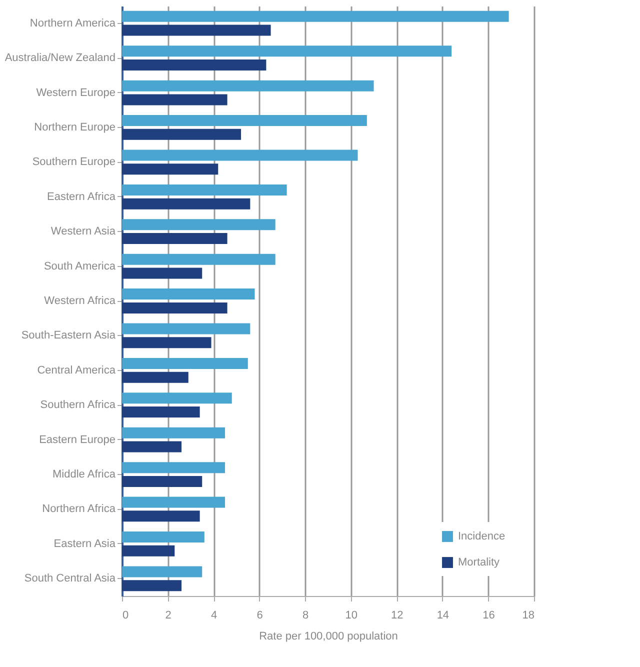 Image resolution: width=640 pixels, height=667 pixels. Describe the element at coordinates (85, 544) in the screenshot. I see `y-tick-label: Eastern Asia` at that location.